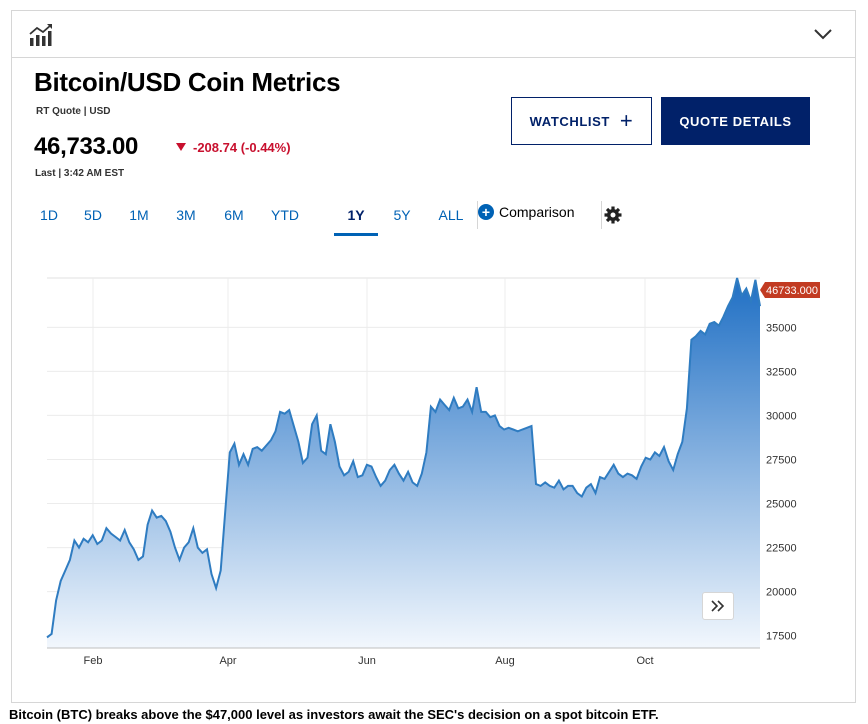  I want to click on y-tick-label: 20000, so click(781, 593).